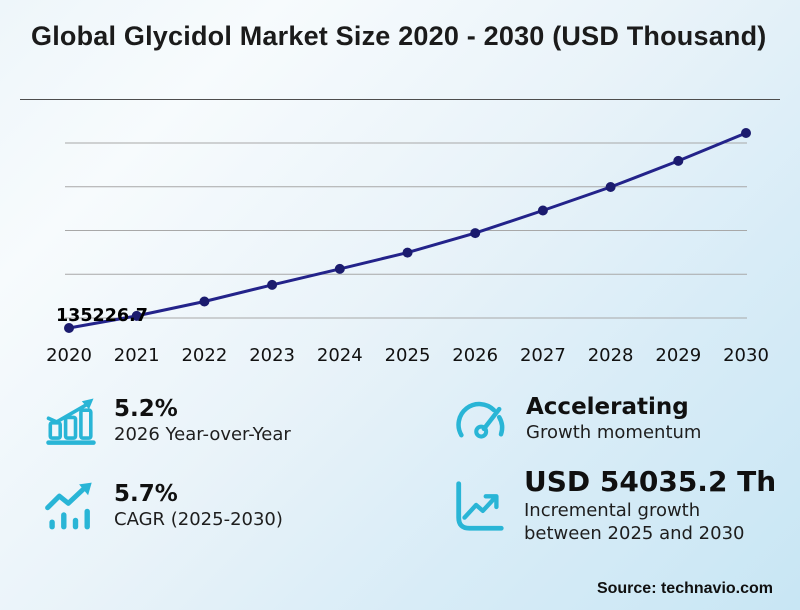  What do you see at coordinates (543, 355) in the screenshot?
I see `svg-text: 2027` at bounding box center [543, 355].